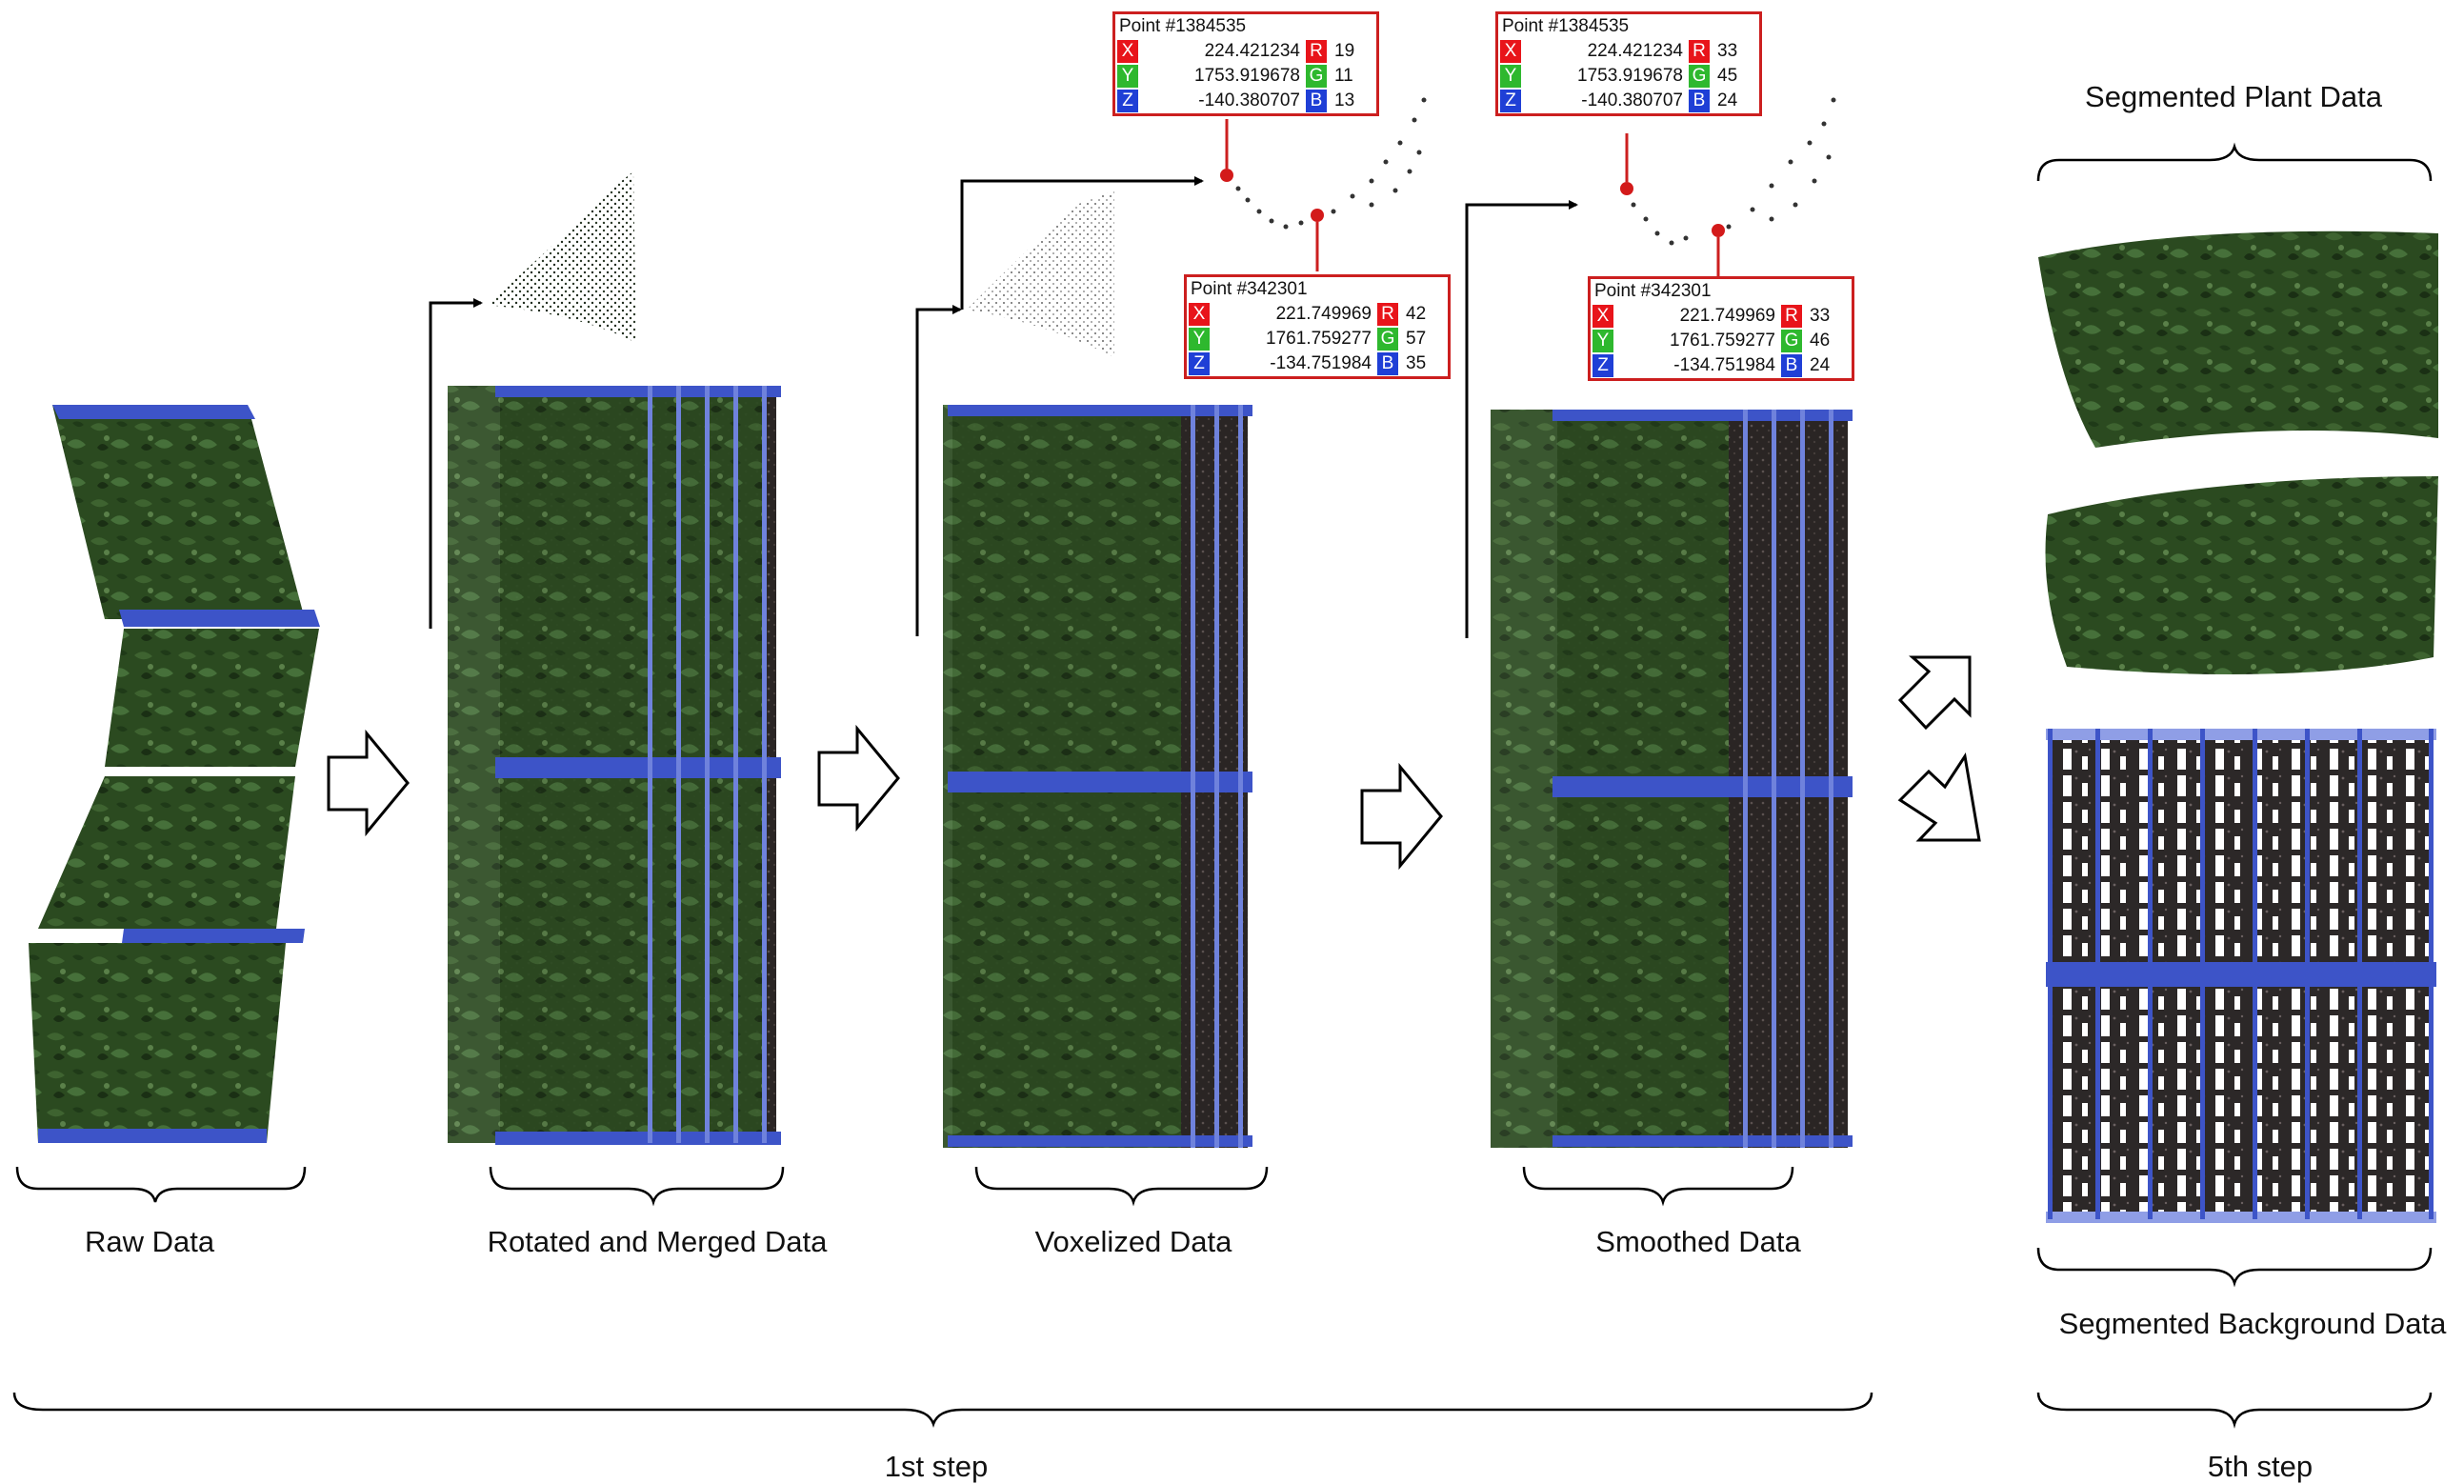 The height and width of the screenshot is (1484, 2464). Describe the element at coordinates (1122, 1187) in the screenshot. I see `brace-voxelized` at that location.